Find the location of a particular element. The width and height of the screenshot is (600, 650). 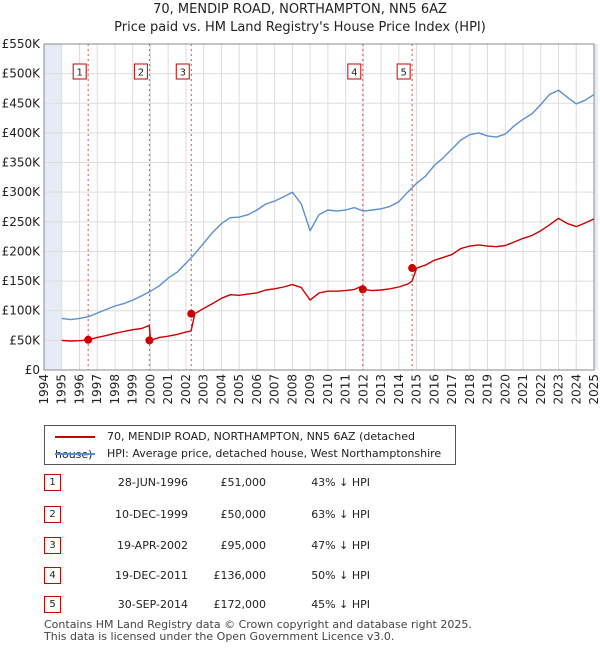

x-tick-label: 2005 is located at coordinates (239, 389).